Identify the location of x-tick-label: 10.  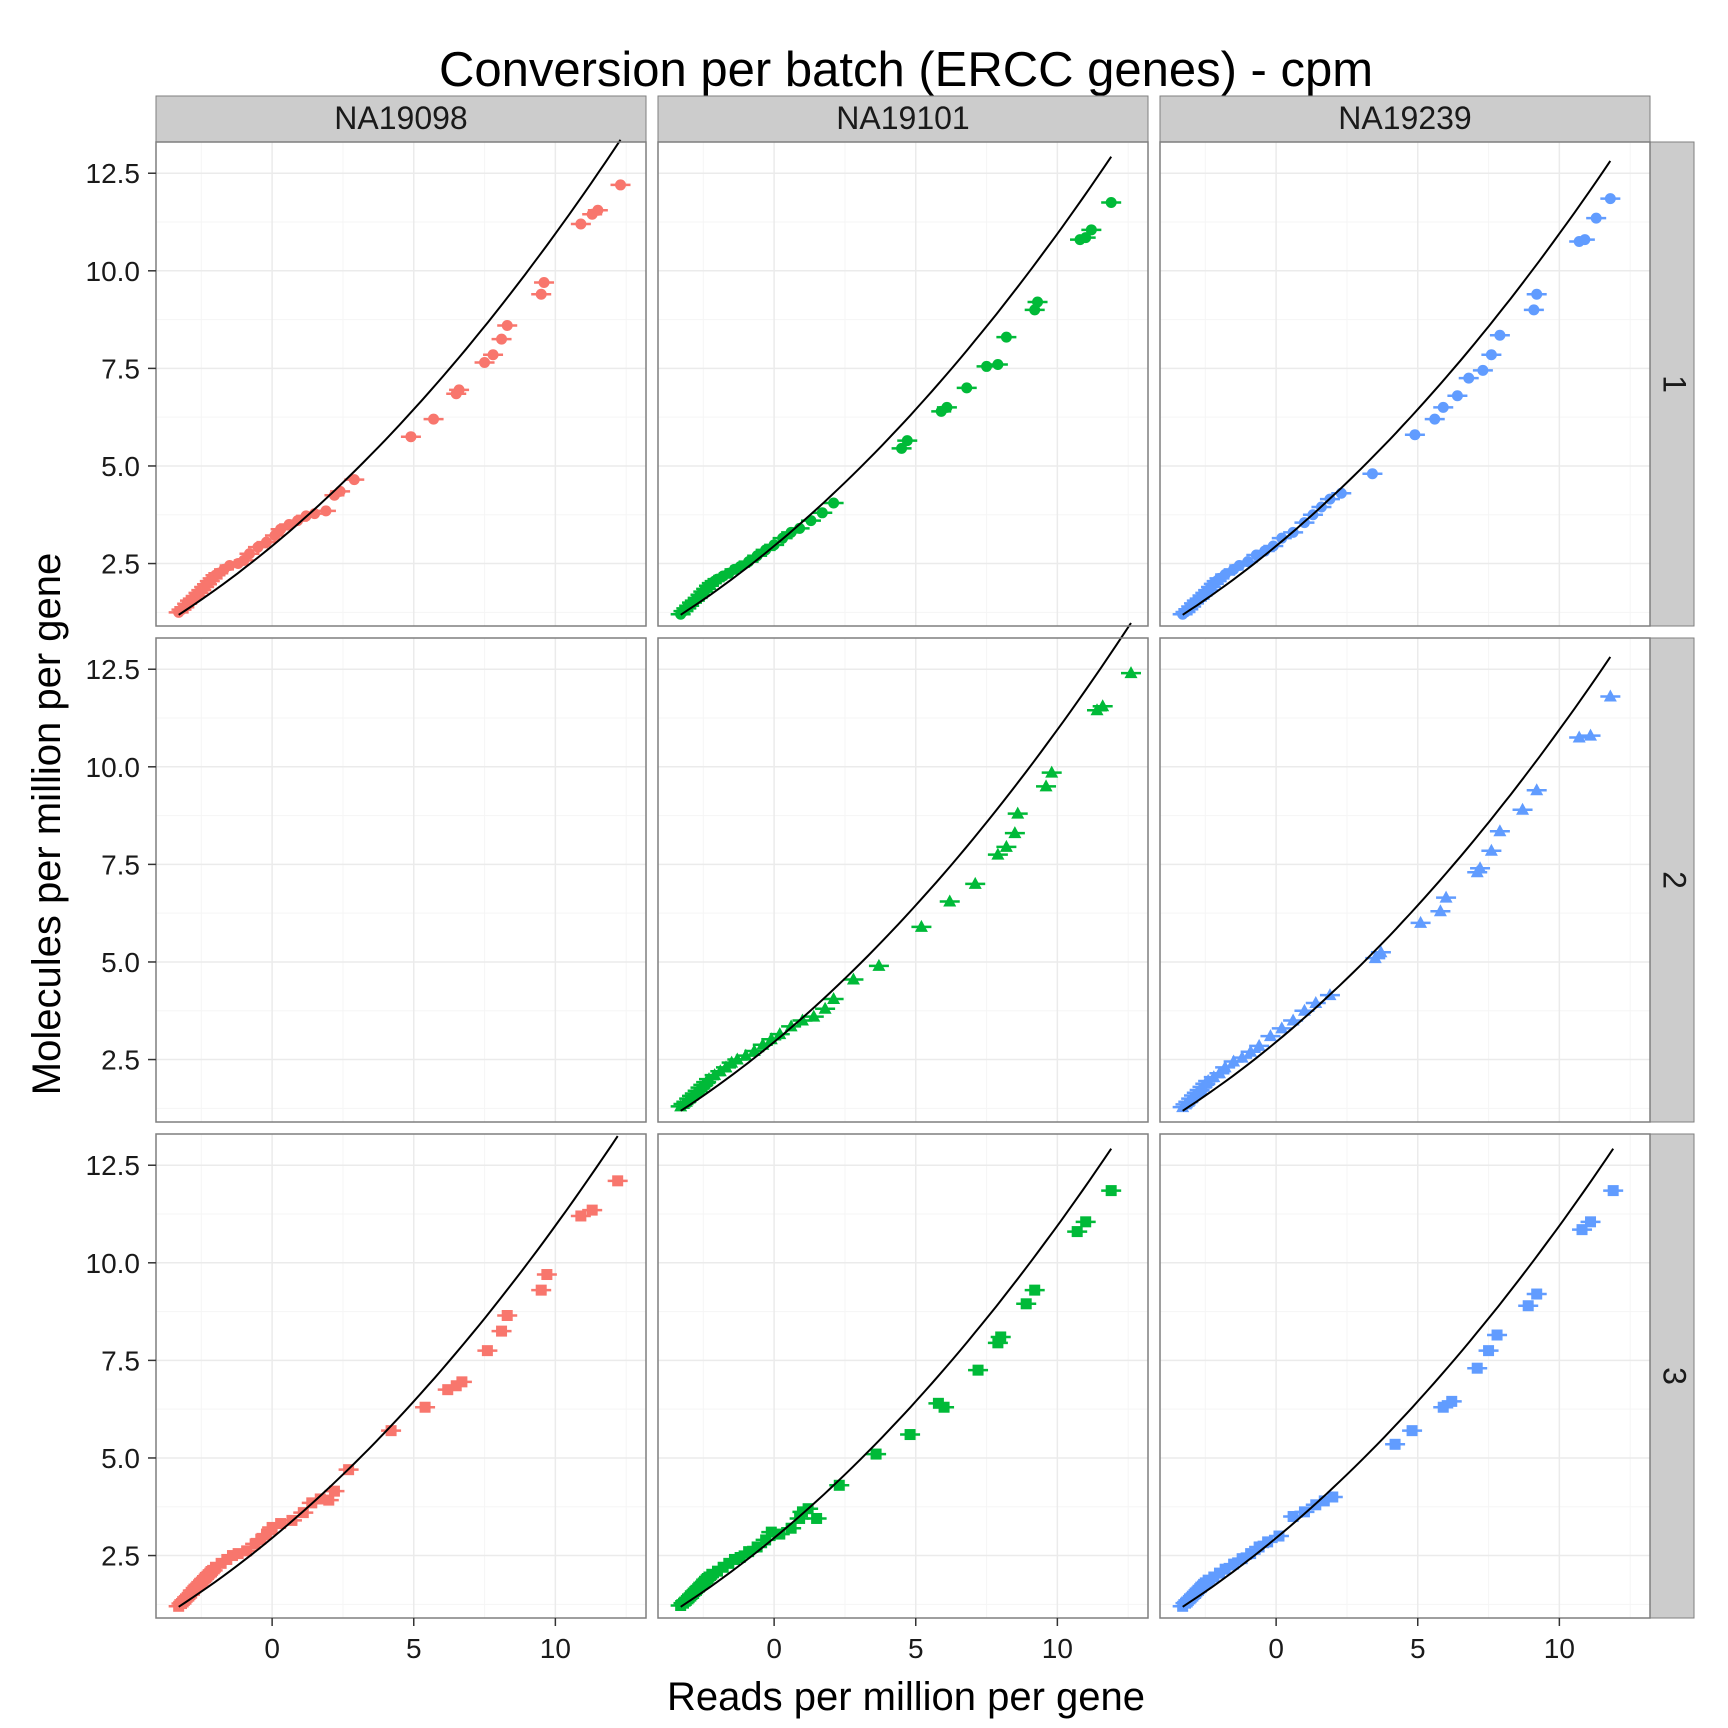
(1559, 1648).